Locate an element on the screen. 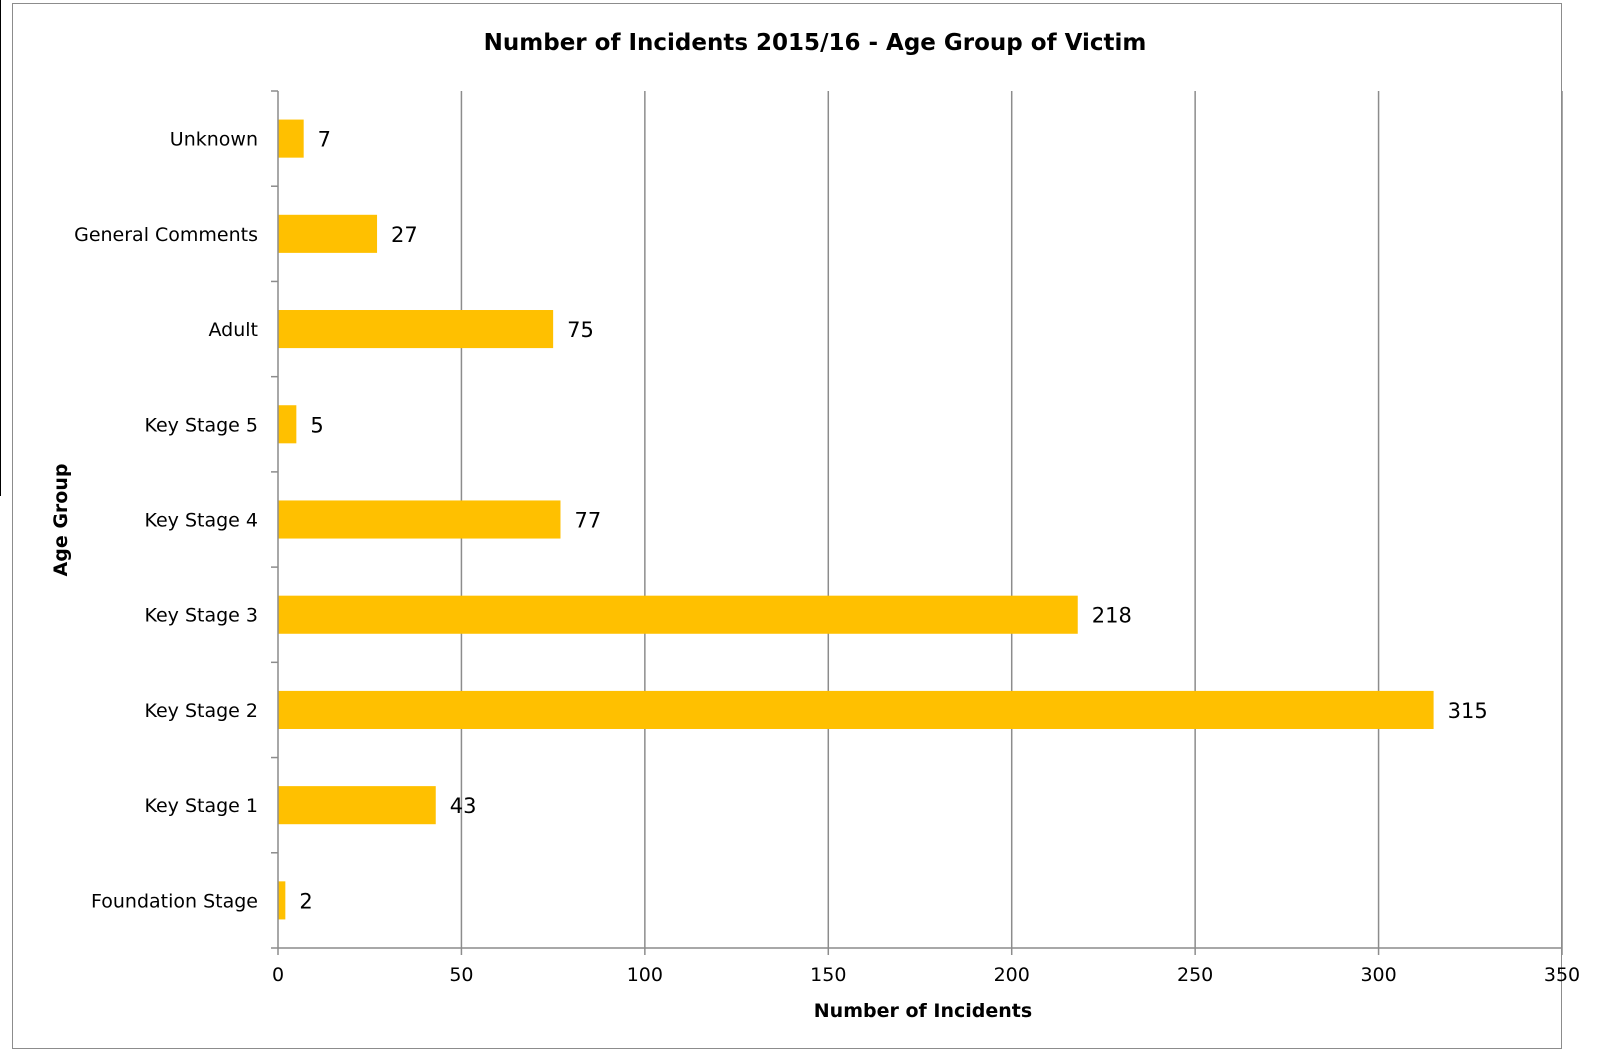  x-tick-label: 100 is located at coordinates (645, 975).